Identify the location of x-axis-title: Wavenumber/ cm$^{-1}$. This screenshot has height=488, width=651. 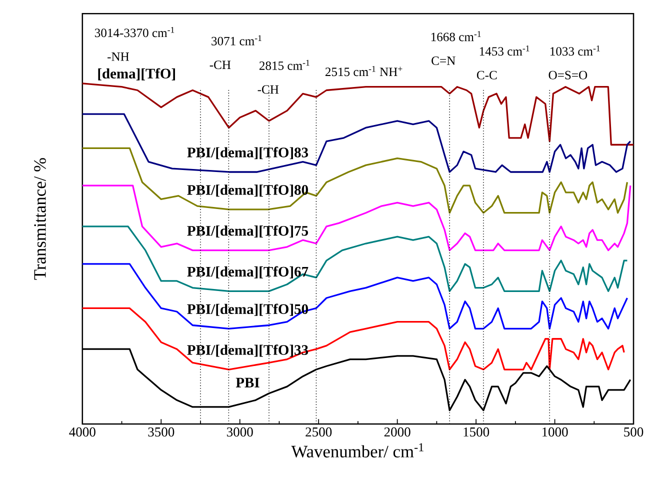
(357, 450).